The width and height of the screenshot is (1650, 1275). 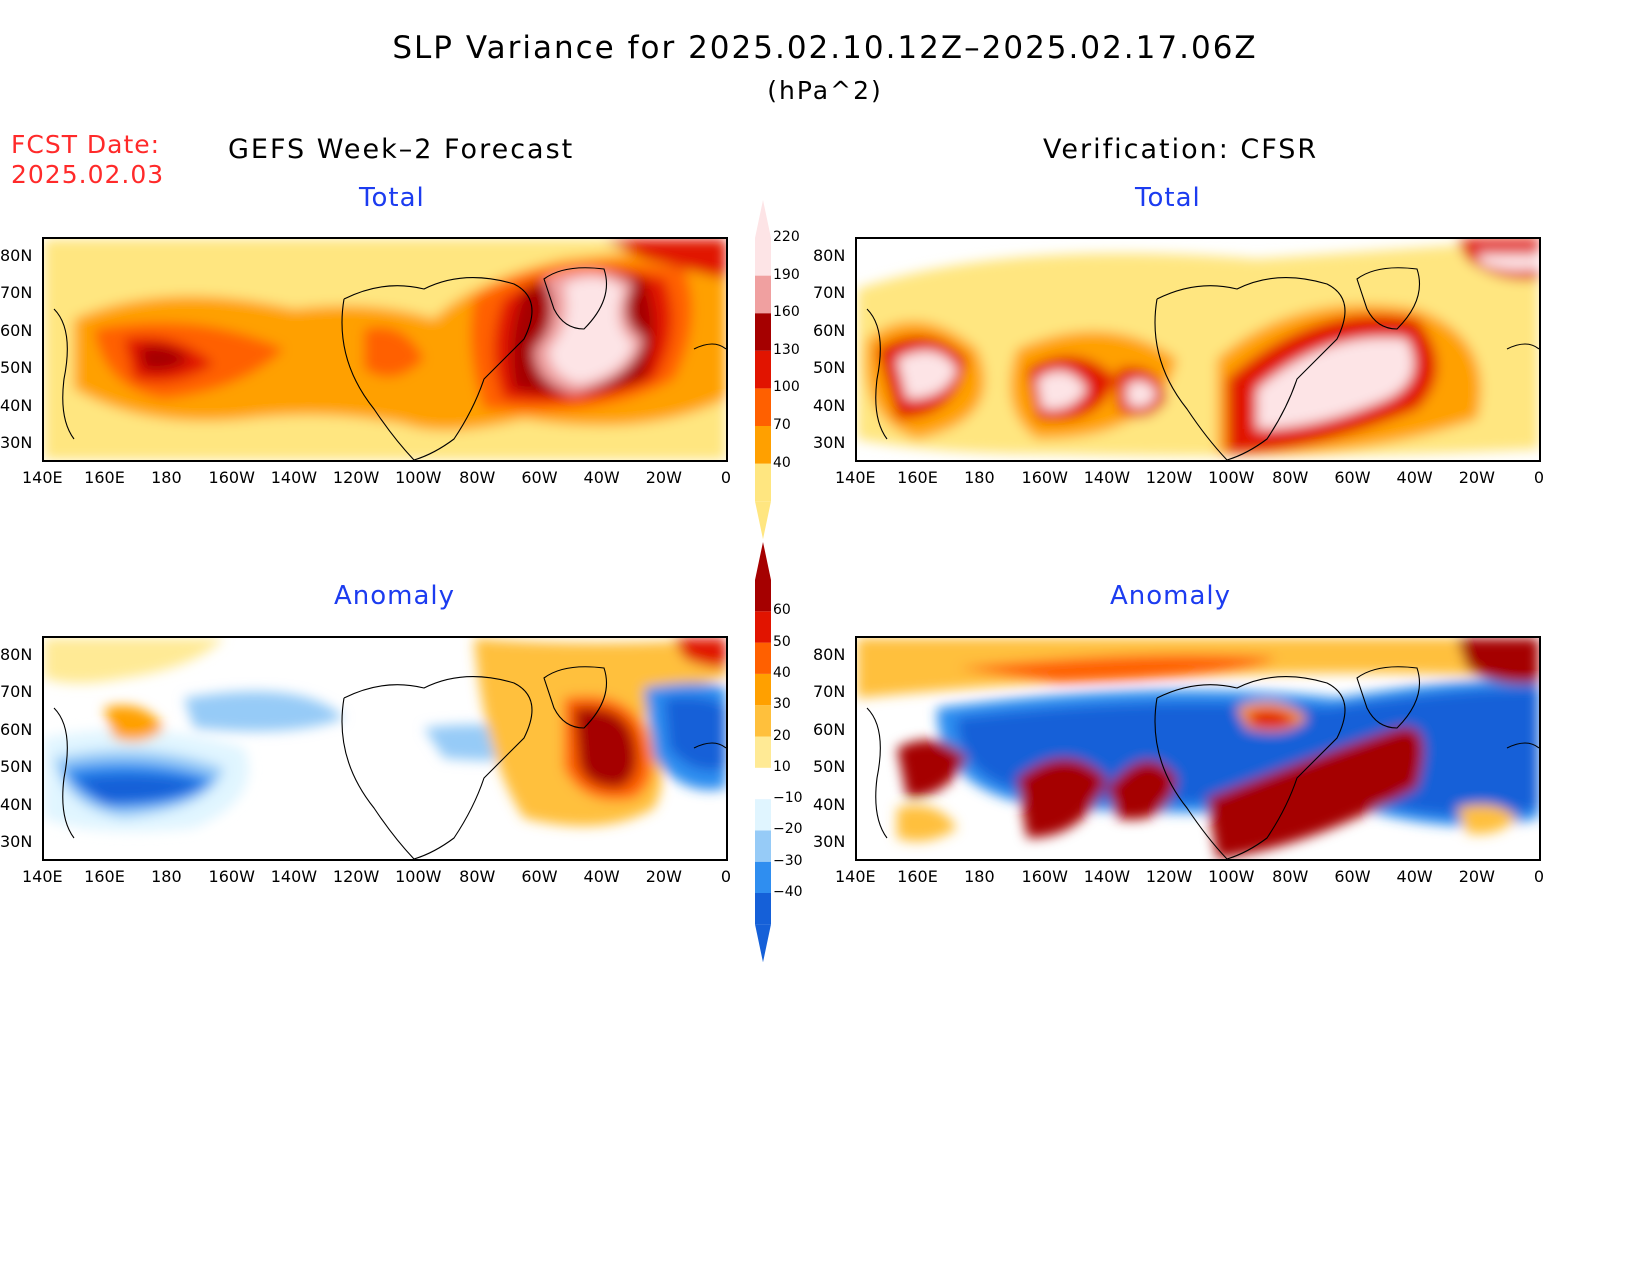 What do you see at coordinates (1198, 349) in the screenshot?
I see `map-verification-total` at bounding box center [1198, 349].